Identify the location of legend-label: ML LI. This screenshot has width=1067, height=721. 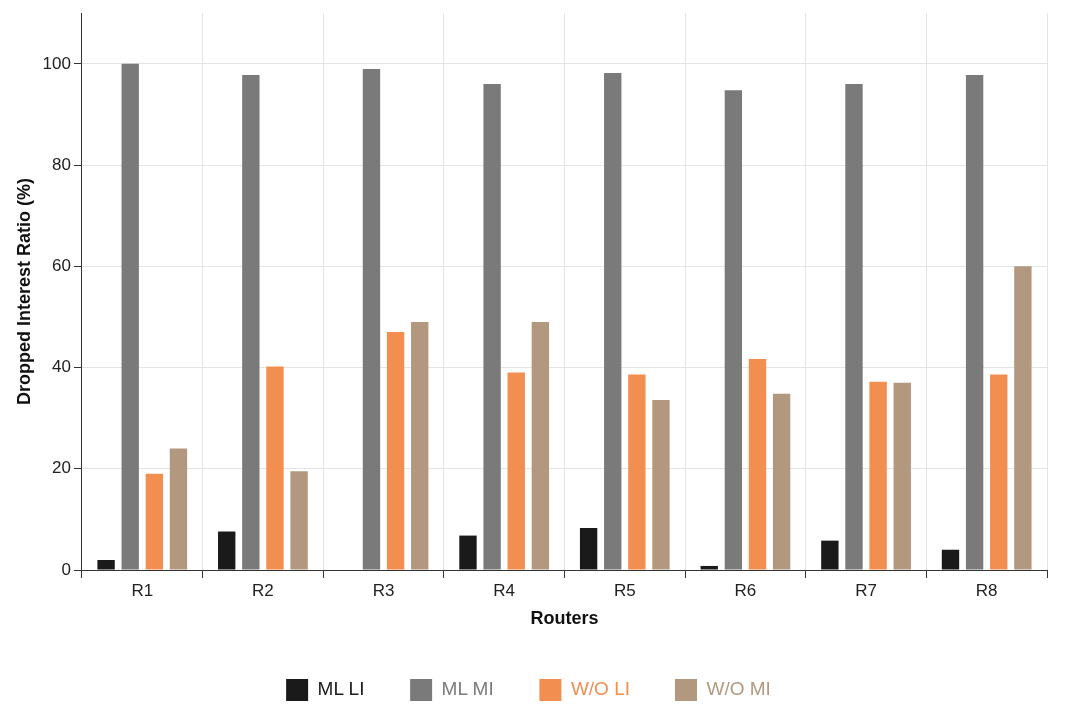
(341, 689).